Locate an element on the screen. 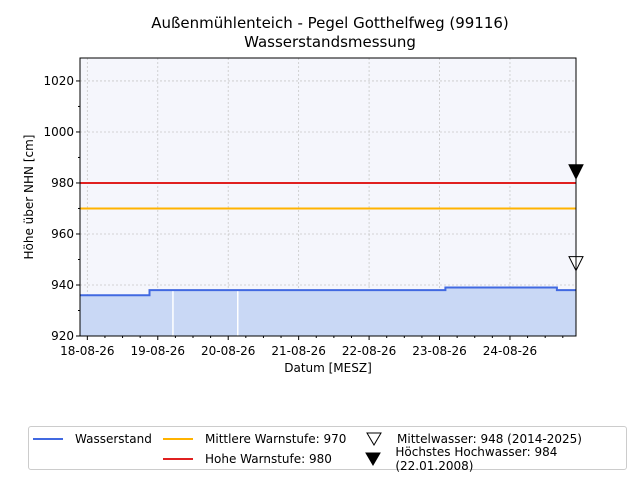 The image size is (640, 480). legend-item-mittelwasser: Mittelwasser: 948 (2014-2025) is located at coordinates (470, 439).